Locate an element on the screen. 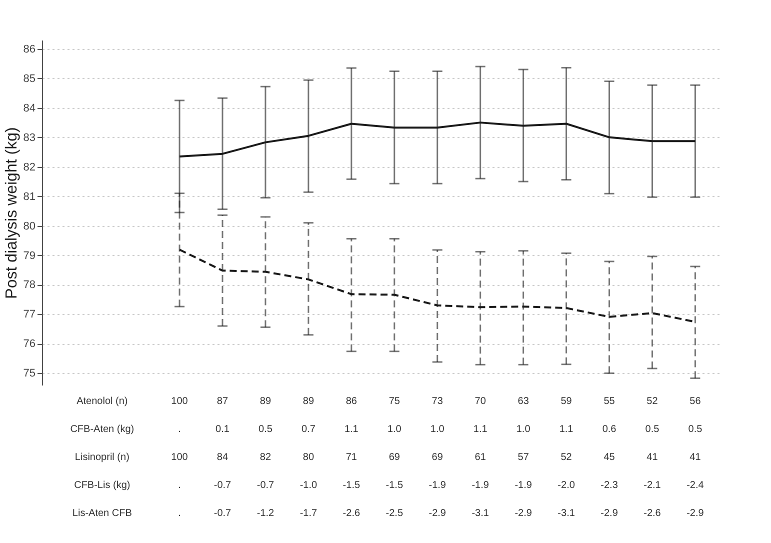  text: 75 is located at coordinates (394, 401).